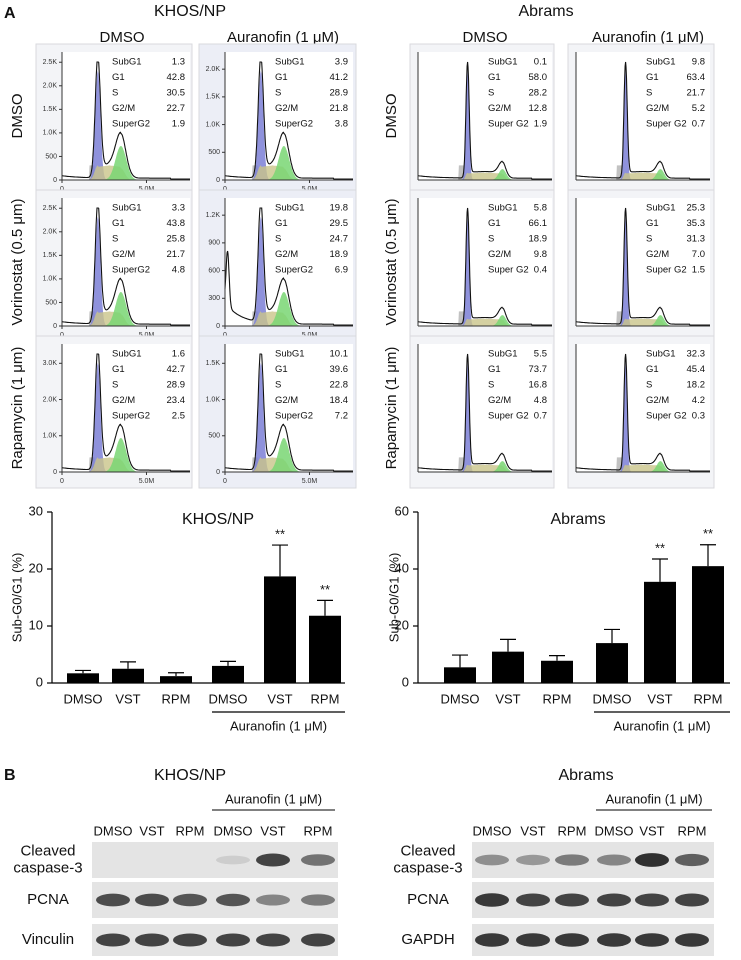  I want to click on stat-value: 5.2, so click(698, 108).